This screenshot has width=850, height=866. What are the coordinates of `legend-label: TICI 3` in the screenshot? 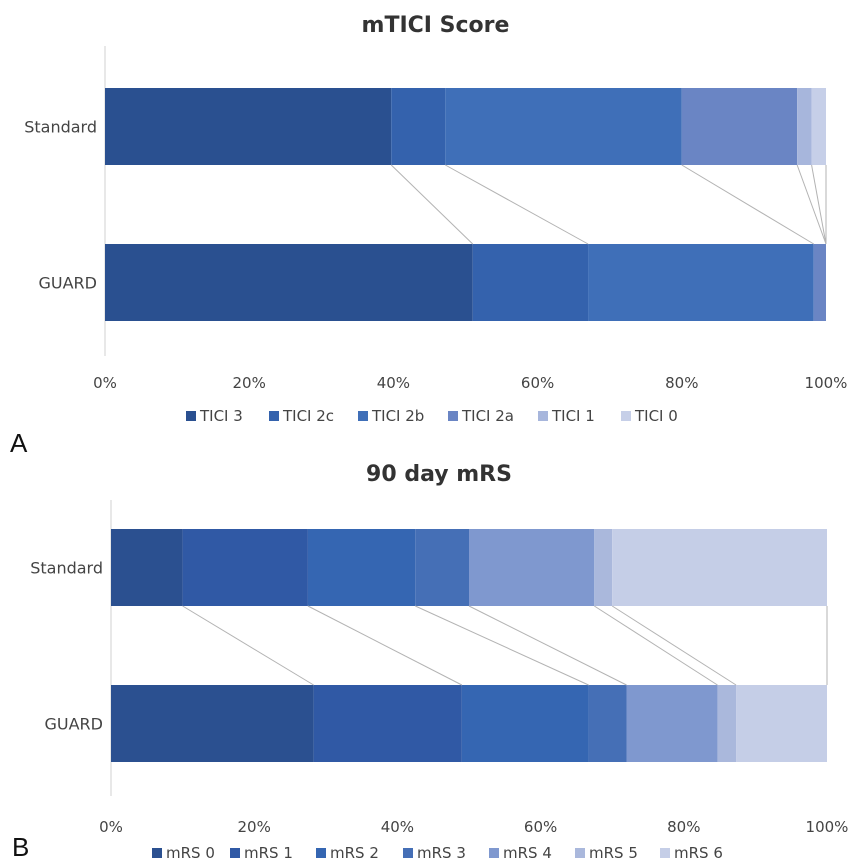 It's located at (221, 416).